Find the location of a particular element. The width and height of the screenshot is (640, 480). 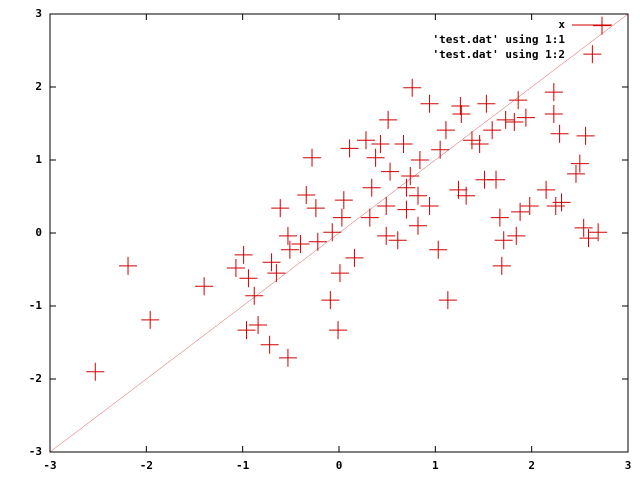

x-tick-label: 3 is located at coordinates (628, 465).